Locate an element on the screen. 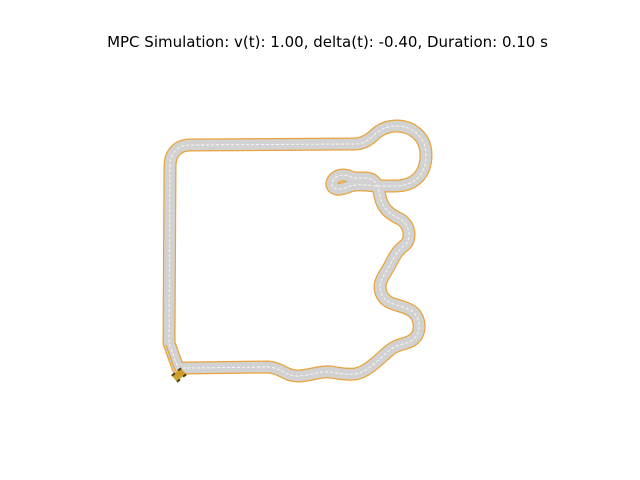 The height and width of the screenshot is (480, 640). vehicle is located at coordinates (179, 375).